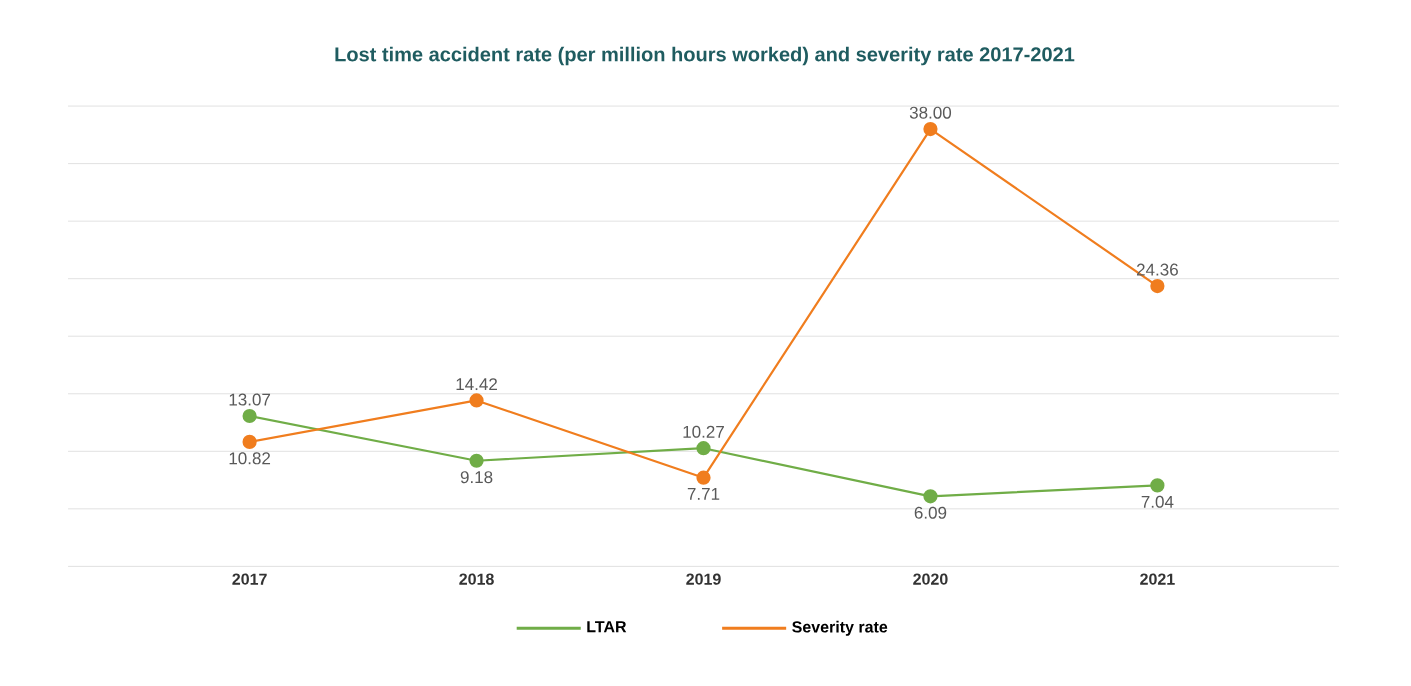 This screenshot has height=686, width=1411. What do you see at coordinates (476, 579) in the screenshot?
I see `x-tick-label: 2018` at bounding box center [476, 579].